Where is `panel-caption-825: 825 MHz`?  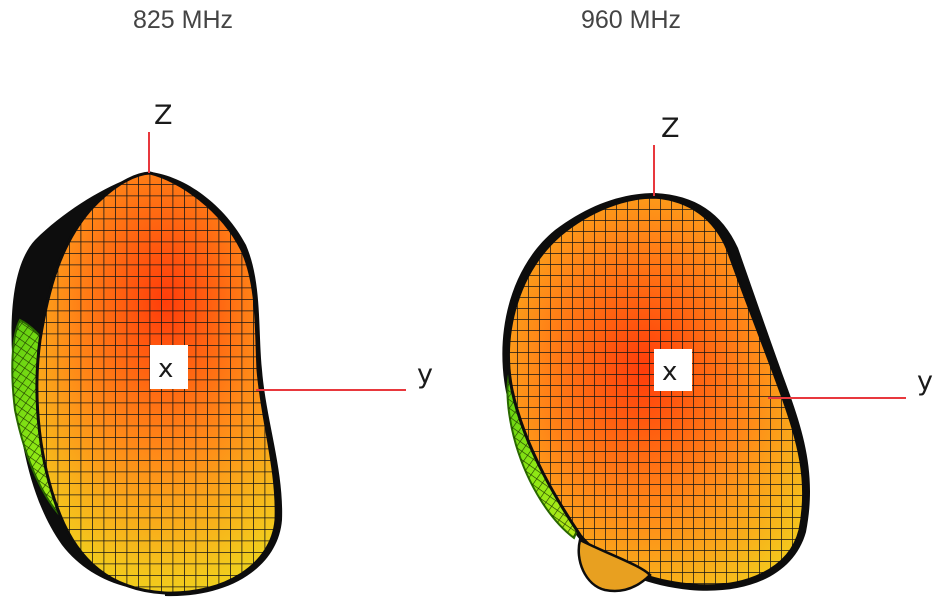
panel-caption-825: 825 MHz is located at coordinates (183, 20).